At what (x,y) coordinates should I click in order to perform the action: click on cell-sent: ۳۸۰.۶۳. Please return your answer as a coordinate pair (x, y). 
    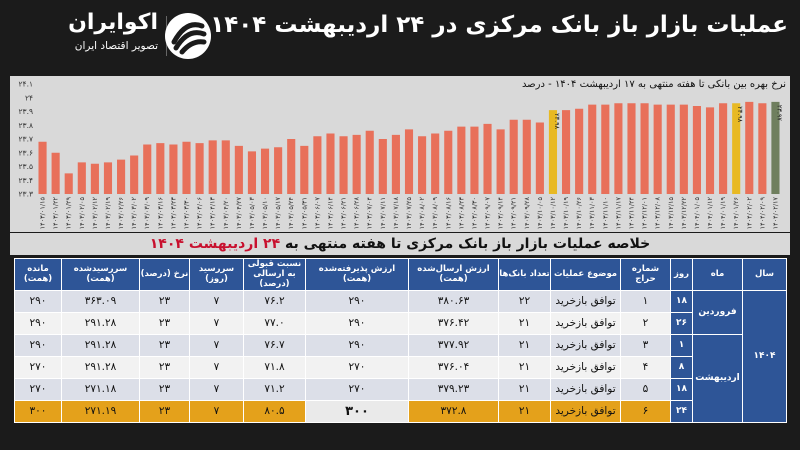
    Looking at the image, I should click on (453, 301).